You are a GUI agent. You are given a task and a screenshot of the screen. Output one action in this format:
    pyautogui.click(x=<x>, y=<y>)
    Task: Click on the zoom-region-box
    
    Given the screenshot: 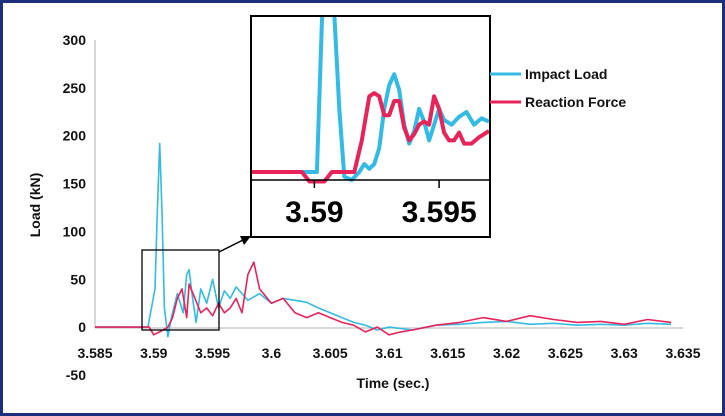 What is the action you would take?
    pyautogui.click(x=180, y=290)
    